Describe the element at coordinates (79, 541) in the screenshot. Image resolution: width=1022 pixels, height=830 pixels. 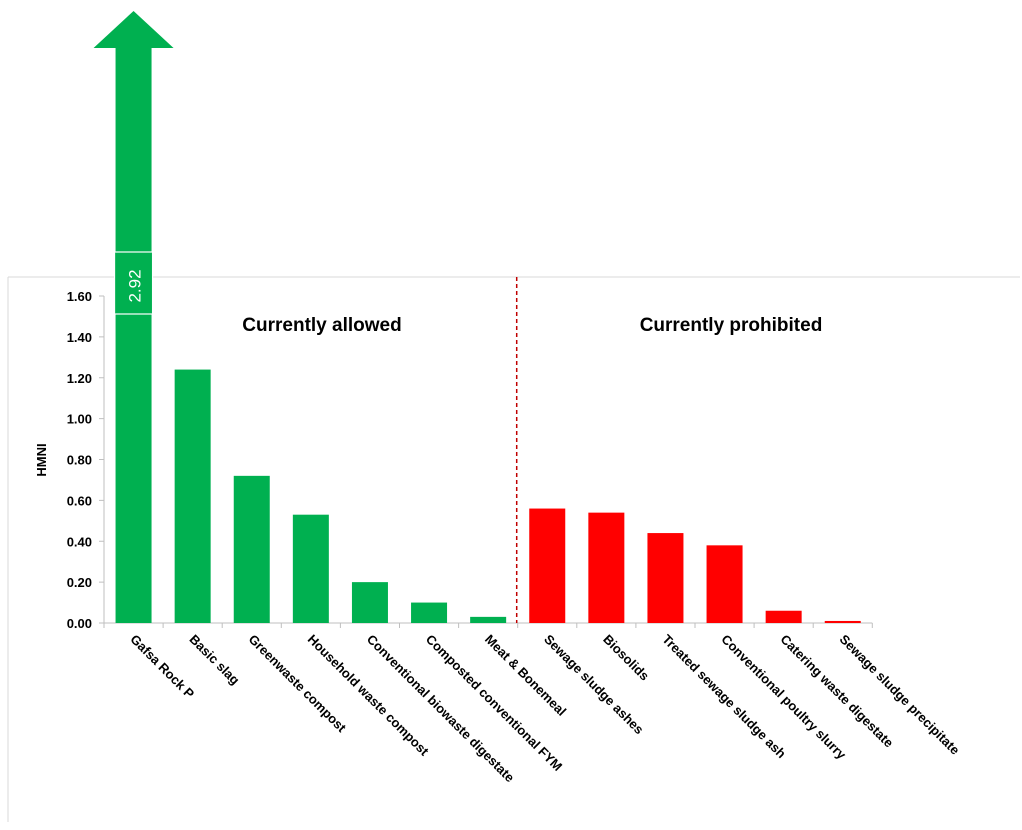
I see `y-tick-label: 0.40` at that location.